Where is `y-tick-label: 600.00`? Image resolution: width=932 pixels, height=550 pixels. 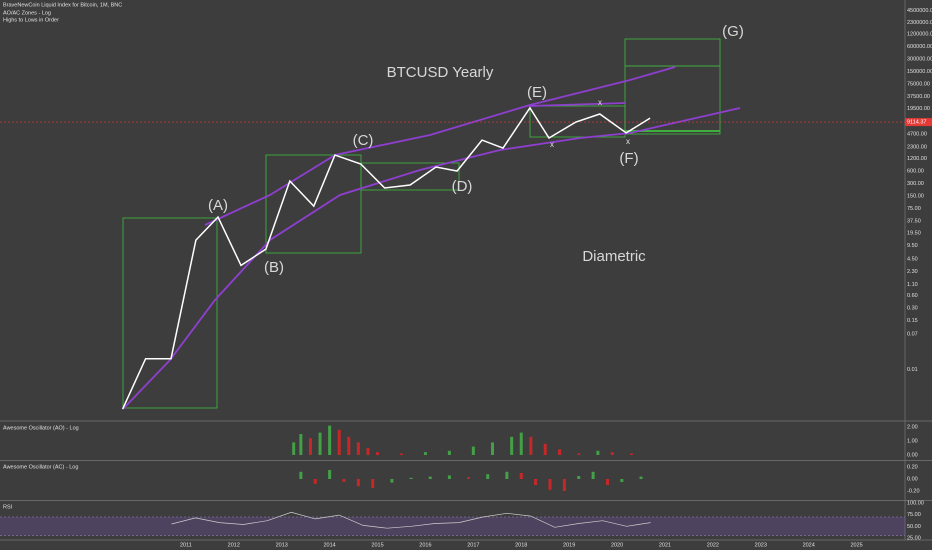 y-tick-label: 600.00 is located at coordinates (915, 172).